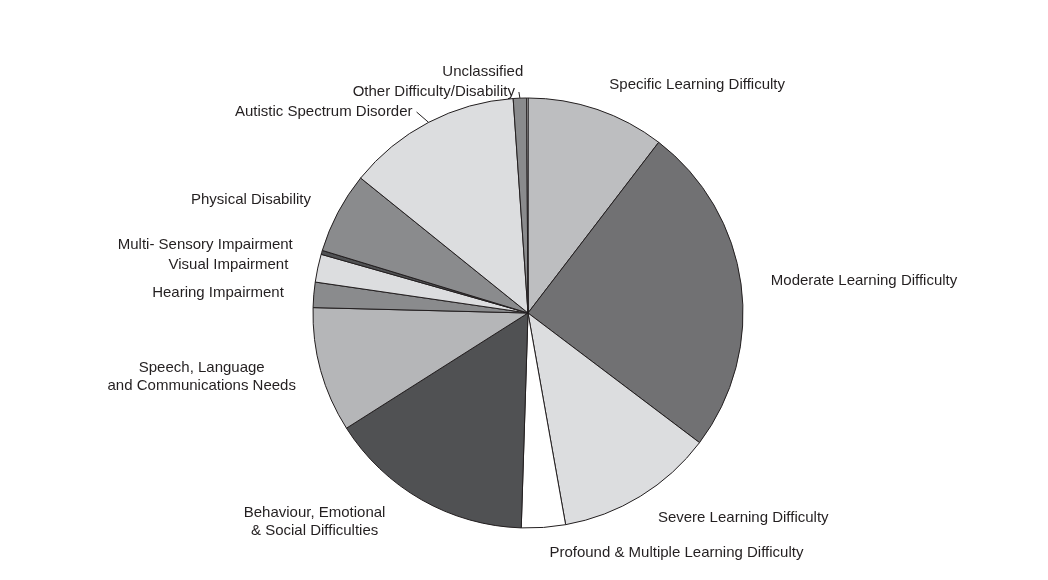  What do you see at coordinates (205, 244) in the screenshot?
I see `slice-label: Multi- Sensory Impairment` at bounding box center [205, 244].